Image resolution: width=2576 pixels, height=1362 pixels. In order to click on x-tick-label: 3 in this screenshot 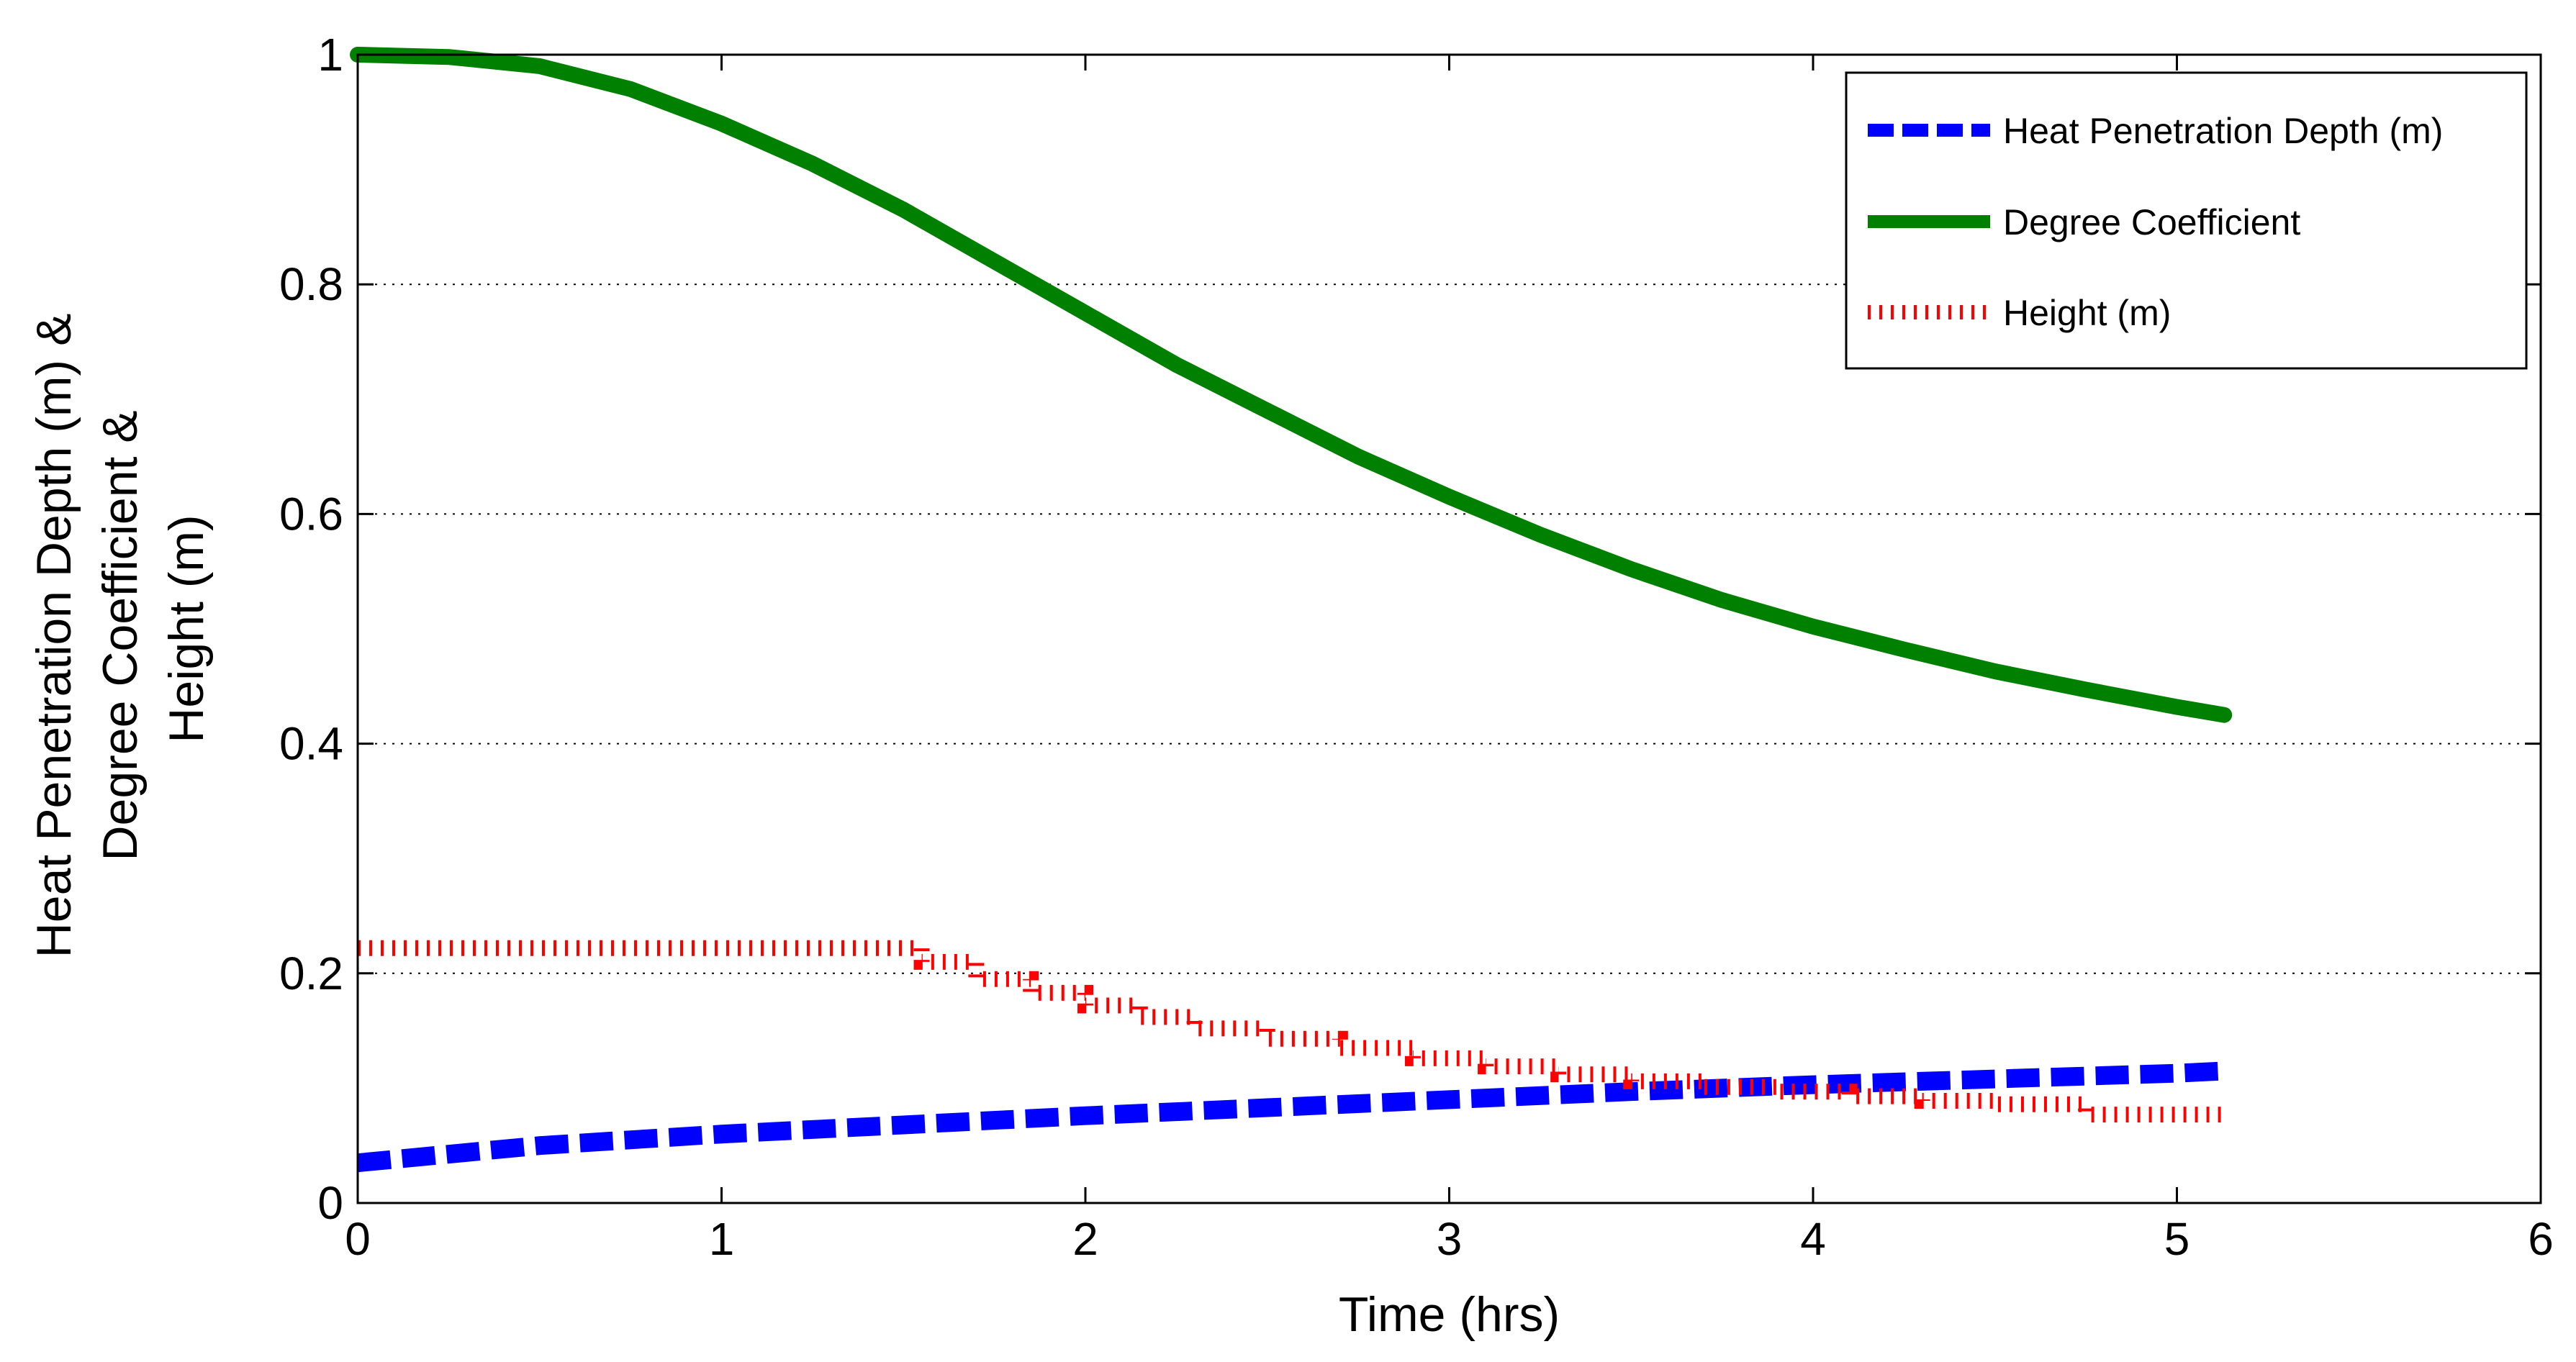, I will do `click(1450, 1239)`.